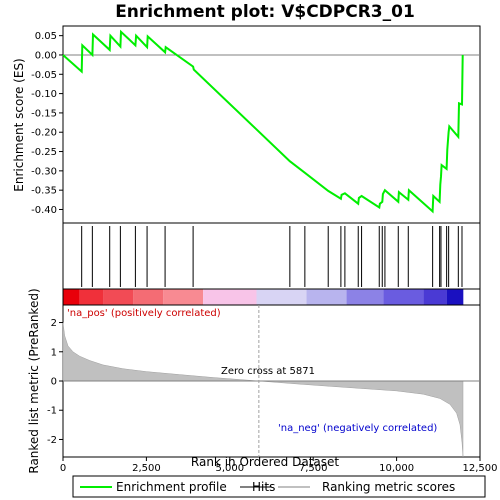  Describe the element at coordinates (171, 487) in the screenshot. I see `legend-enrichment-label: Enrichment profile` at that location.